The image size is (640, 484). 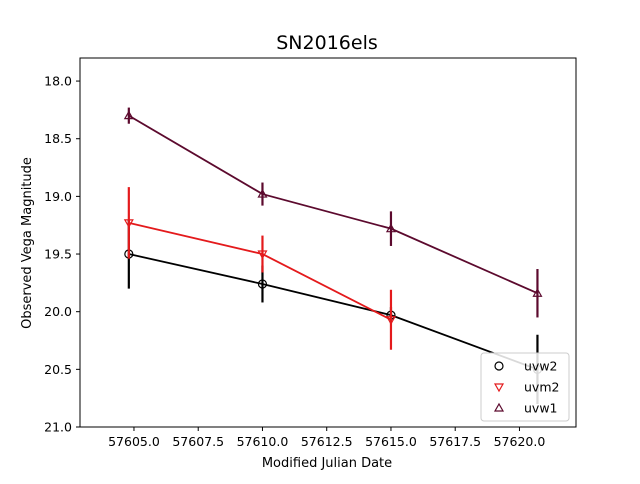 I want to click on legend-label: uvw2, so click(x=541, y=366).